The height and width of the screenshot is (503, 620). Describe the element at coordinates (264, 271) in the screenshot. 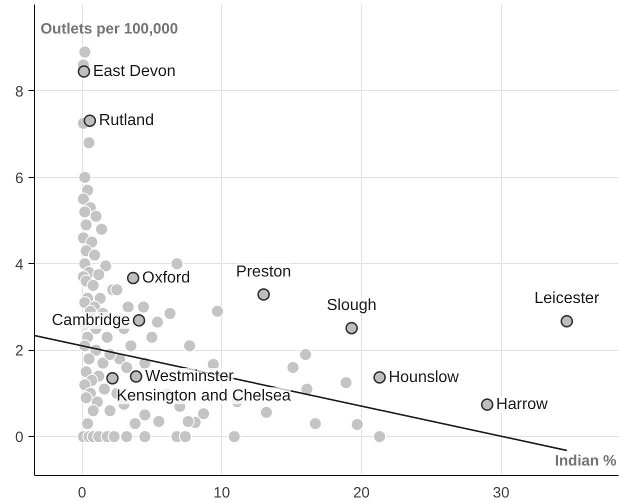

I see `annotation: Preston` at that location.